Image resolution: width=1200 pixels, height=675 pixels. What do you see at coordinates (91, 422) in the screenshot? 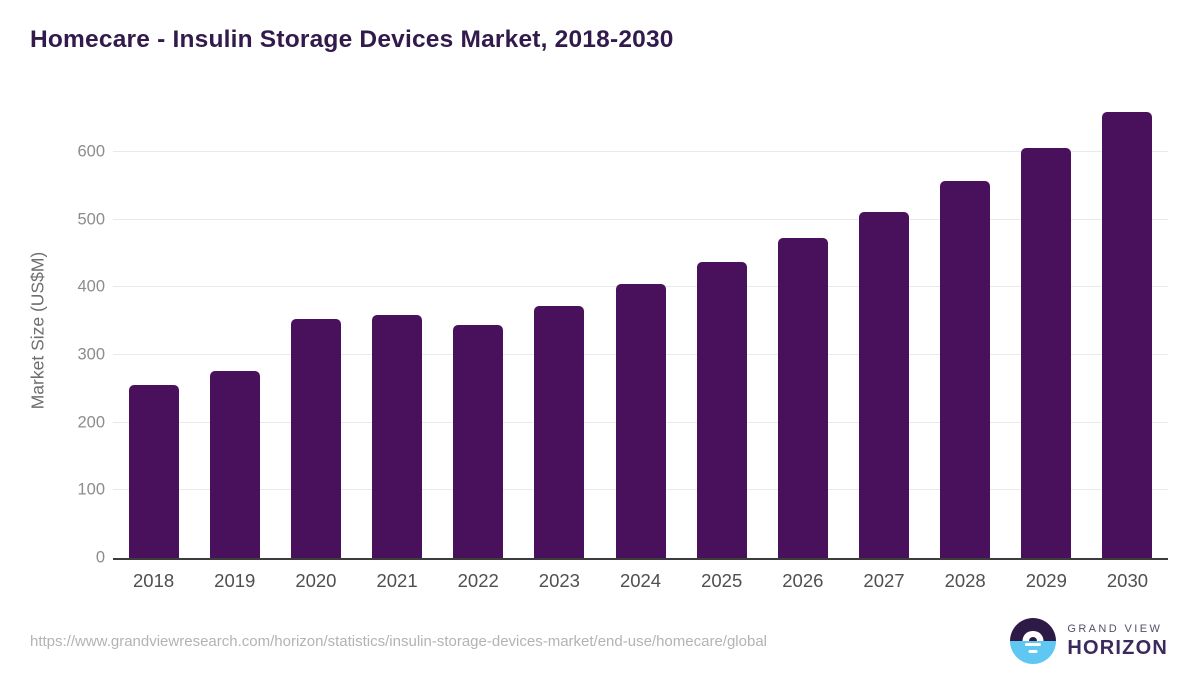
I see `y-tick-label-200: 200` at bounding box center [91, 422].